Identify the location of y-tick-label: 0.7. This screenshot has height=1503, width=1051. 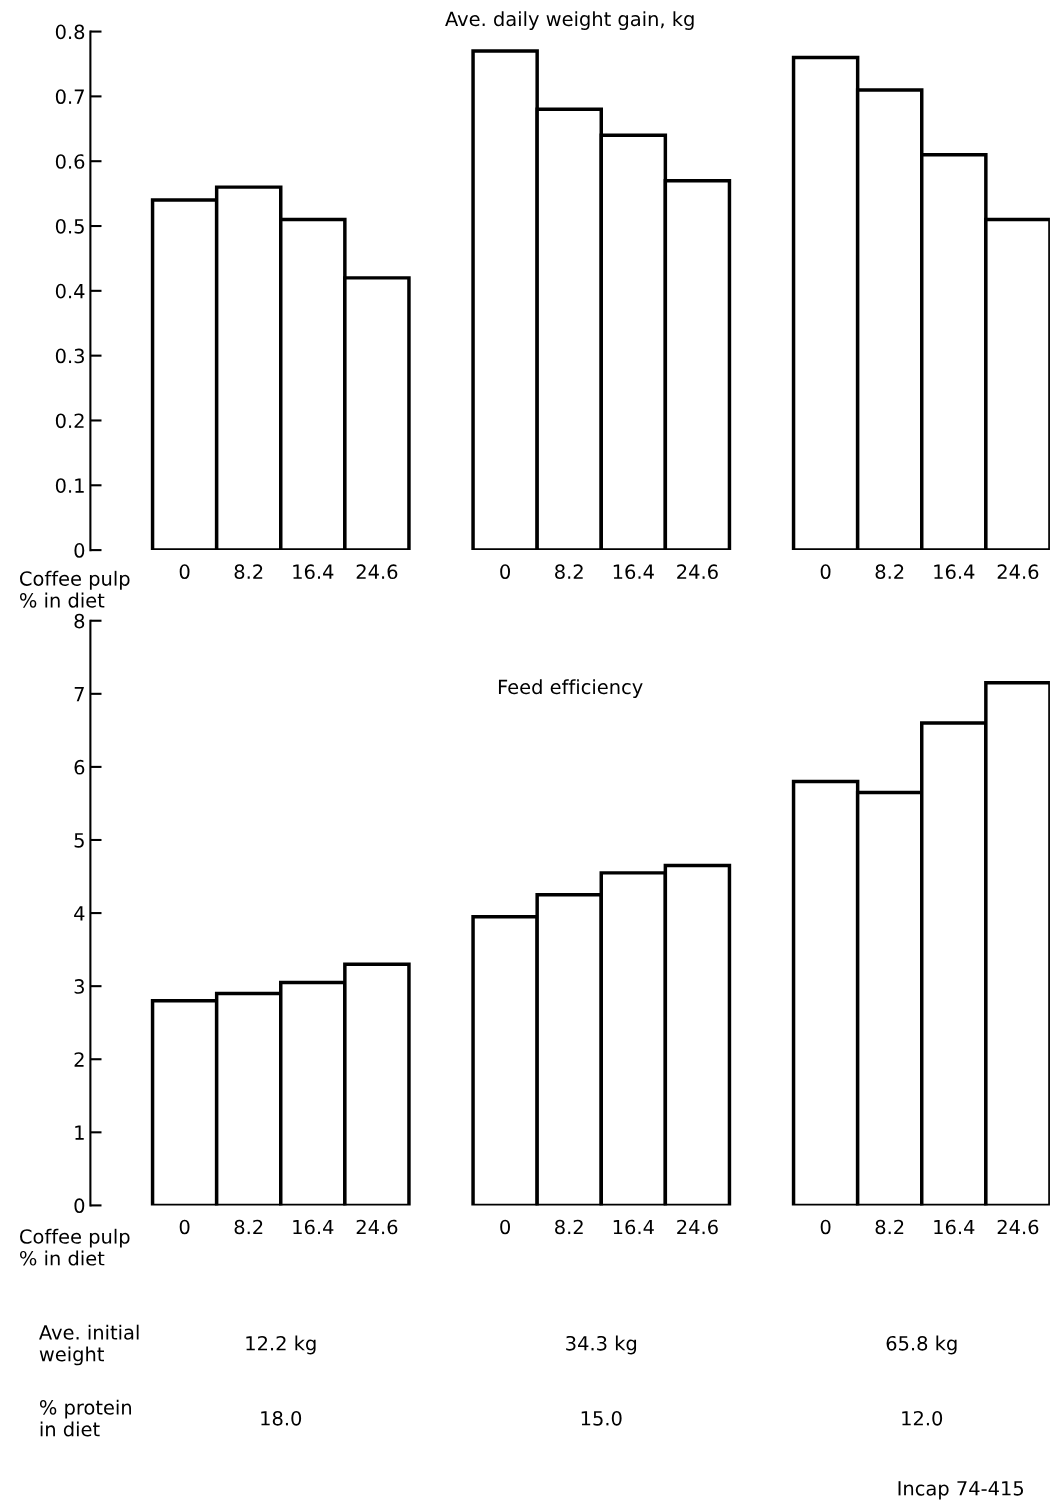
(69, 97).